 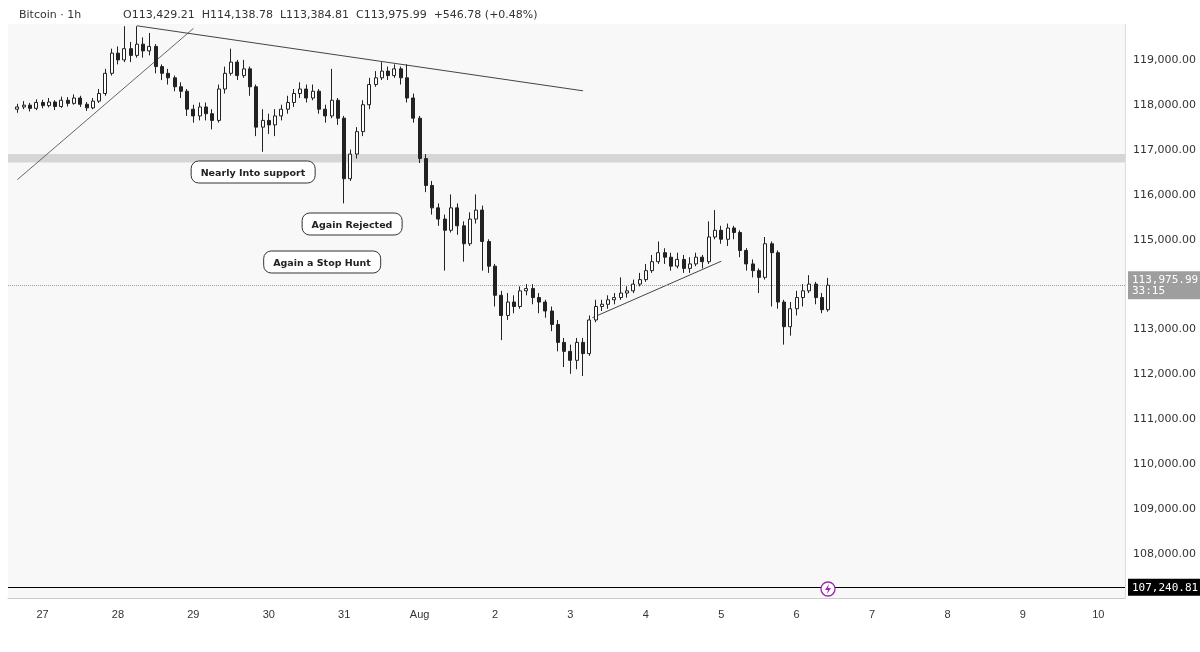 I want to click on chart-title: Bitcoin · 1h, so click(x=50, y=14).